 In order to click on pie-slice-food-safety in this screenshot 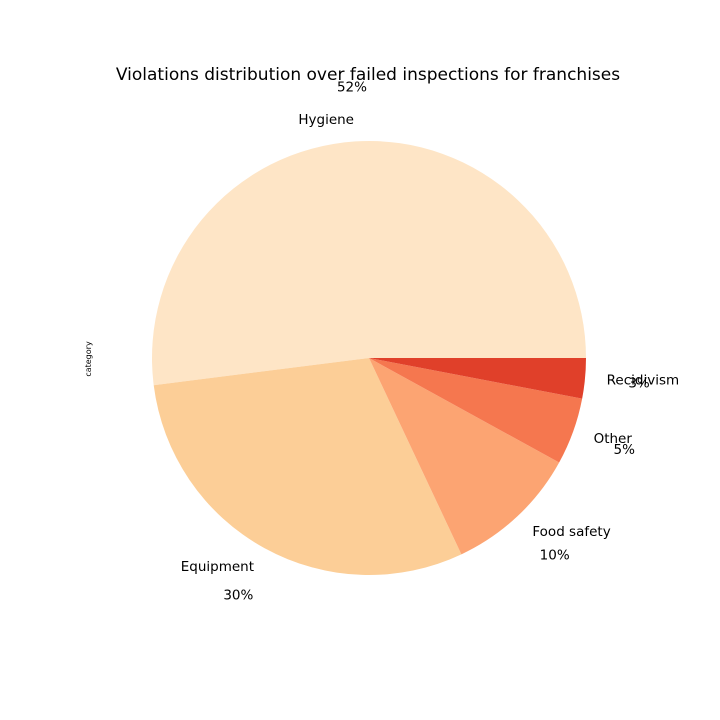, I will do `click(464, 456)`.